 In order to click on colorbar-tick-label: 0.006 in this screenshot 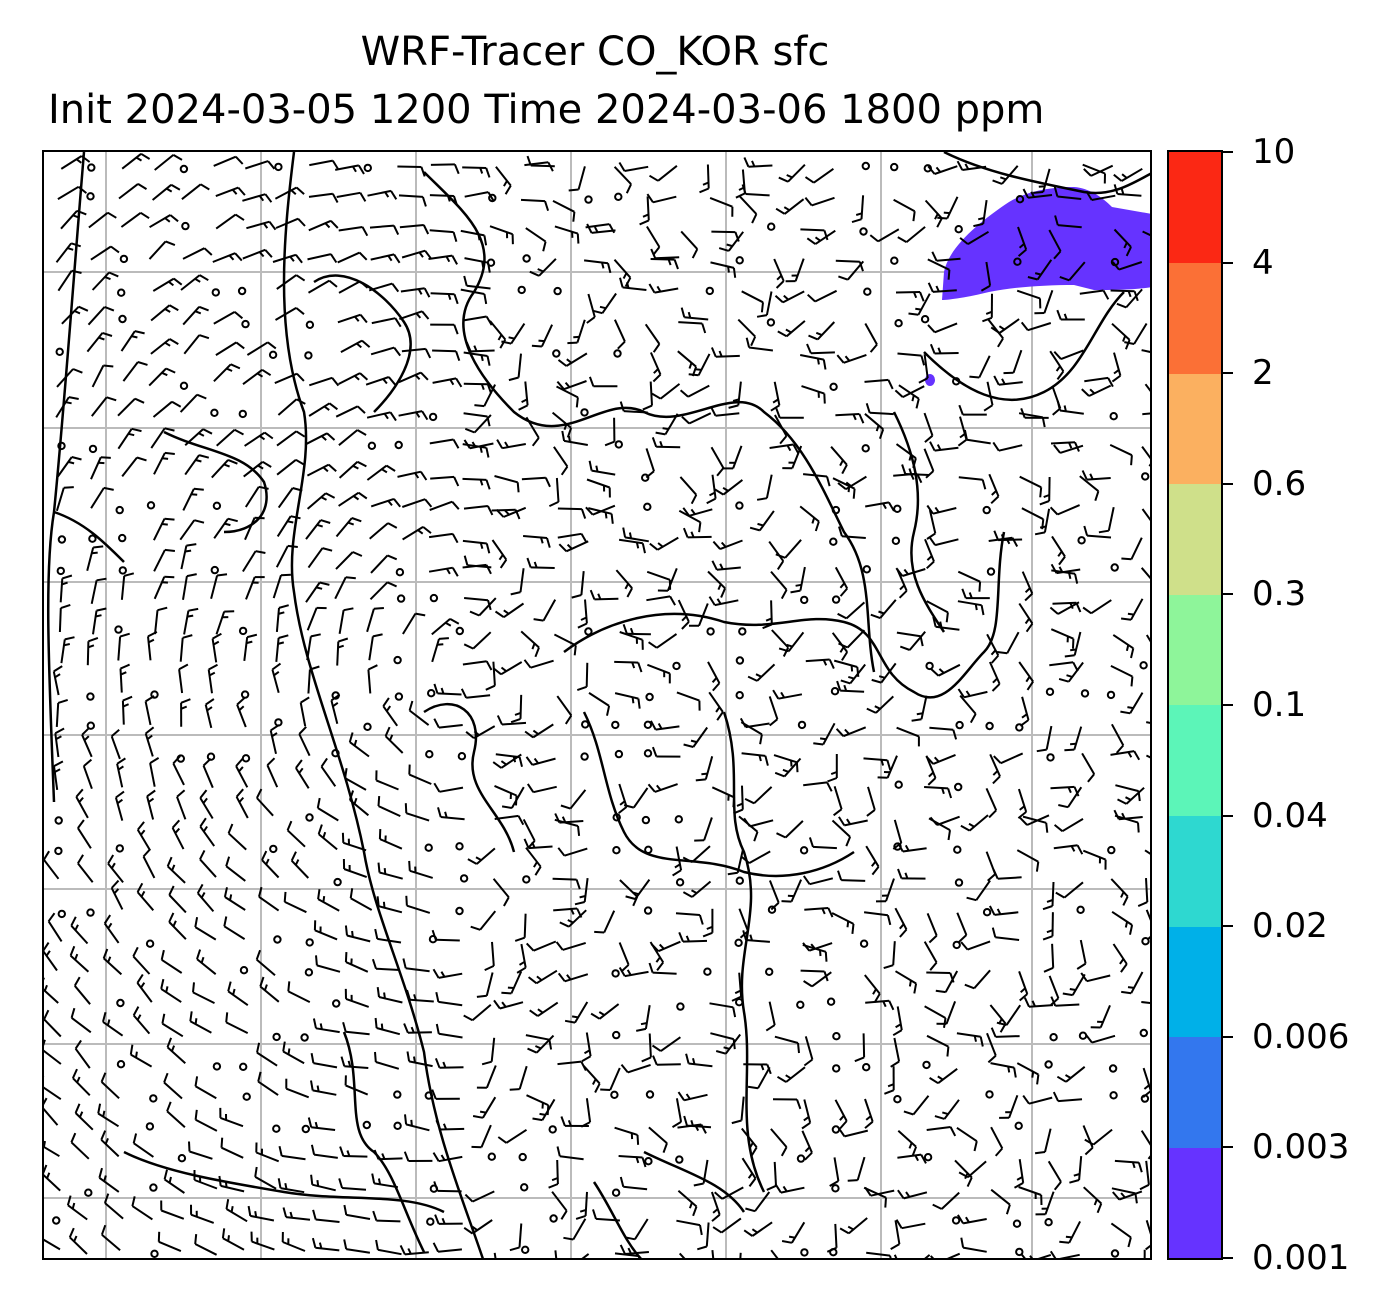, I will do `click(1301, 1036)`.